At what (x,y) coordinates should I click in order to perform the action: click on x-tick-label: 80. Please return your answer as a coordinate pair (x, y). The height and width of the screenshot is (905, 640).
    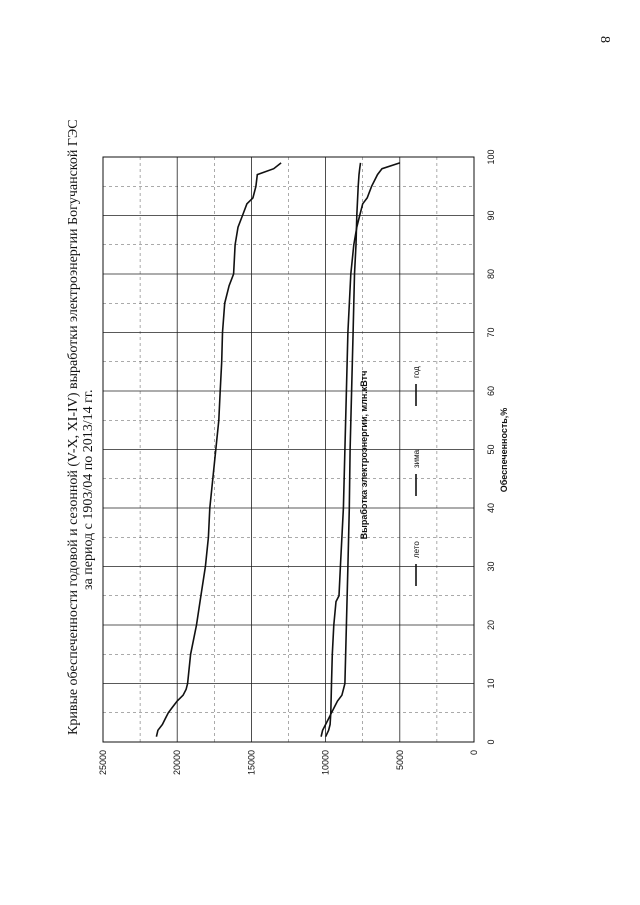
    Looking at the image, I should click on (491, 274).